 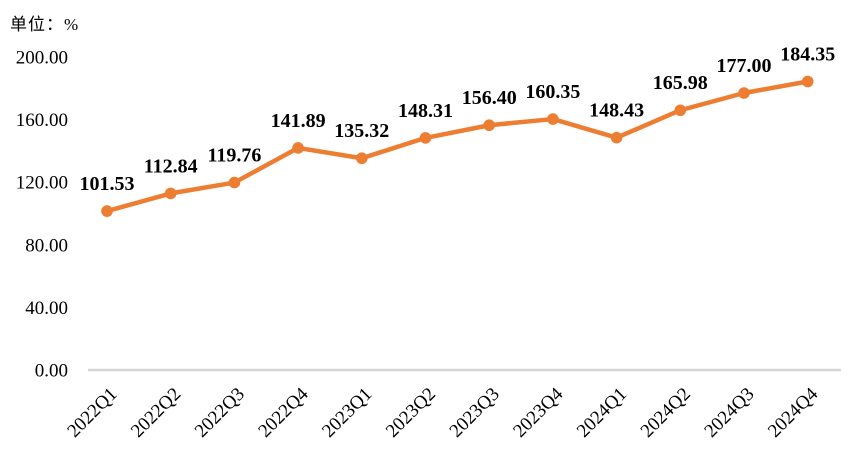 I want to click on y-tick-label: 200.00, so click(x=42, y=58).